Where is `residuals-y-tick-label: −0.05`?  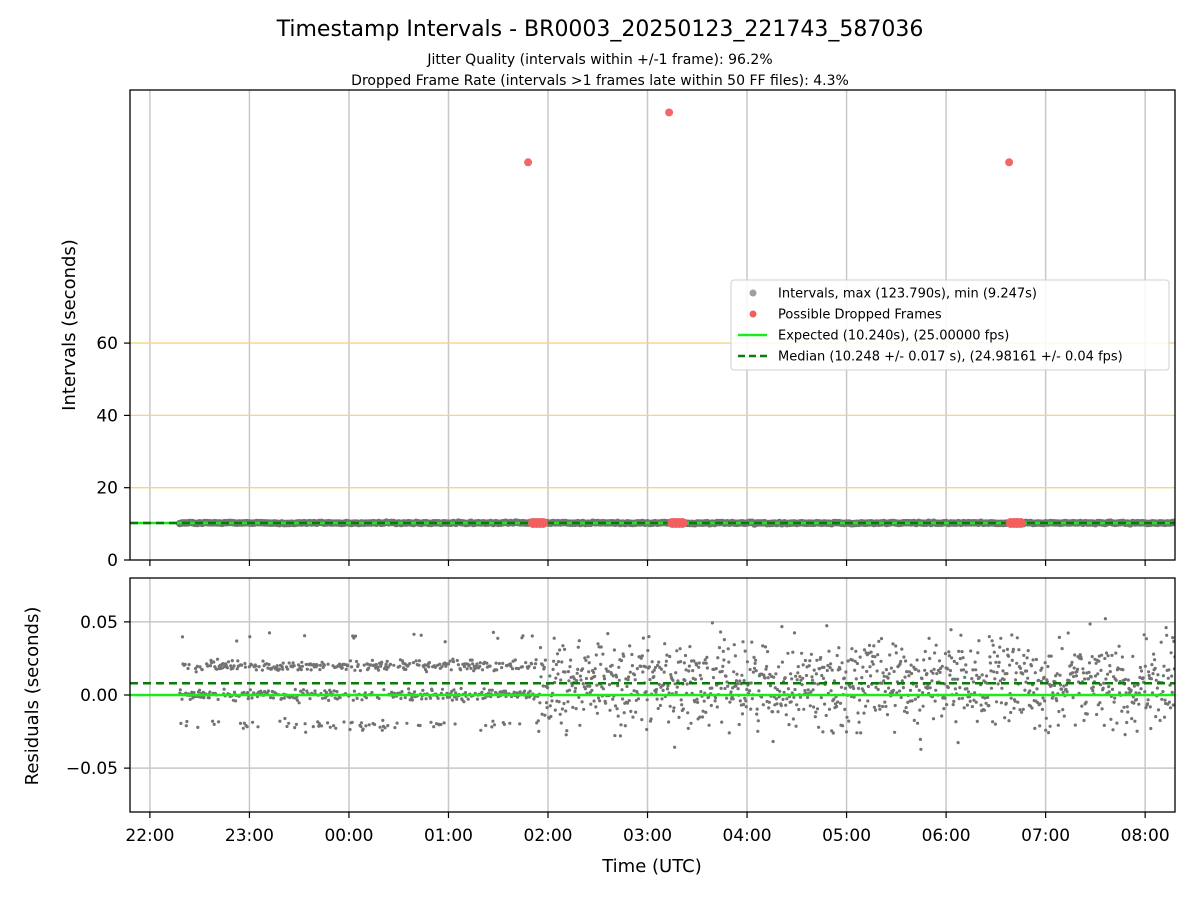
residuals-y-tick-label: −0.05 is located at coordinates (92, 769).